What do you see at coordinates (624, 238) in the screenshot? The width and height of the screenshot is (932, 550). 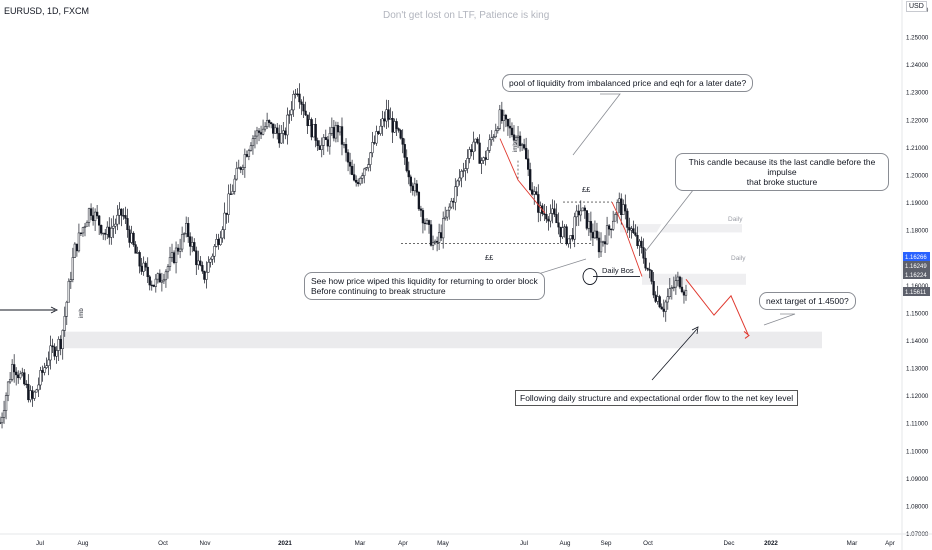 I see `projection-layer` at bounding box center [624, 238].